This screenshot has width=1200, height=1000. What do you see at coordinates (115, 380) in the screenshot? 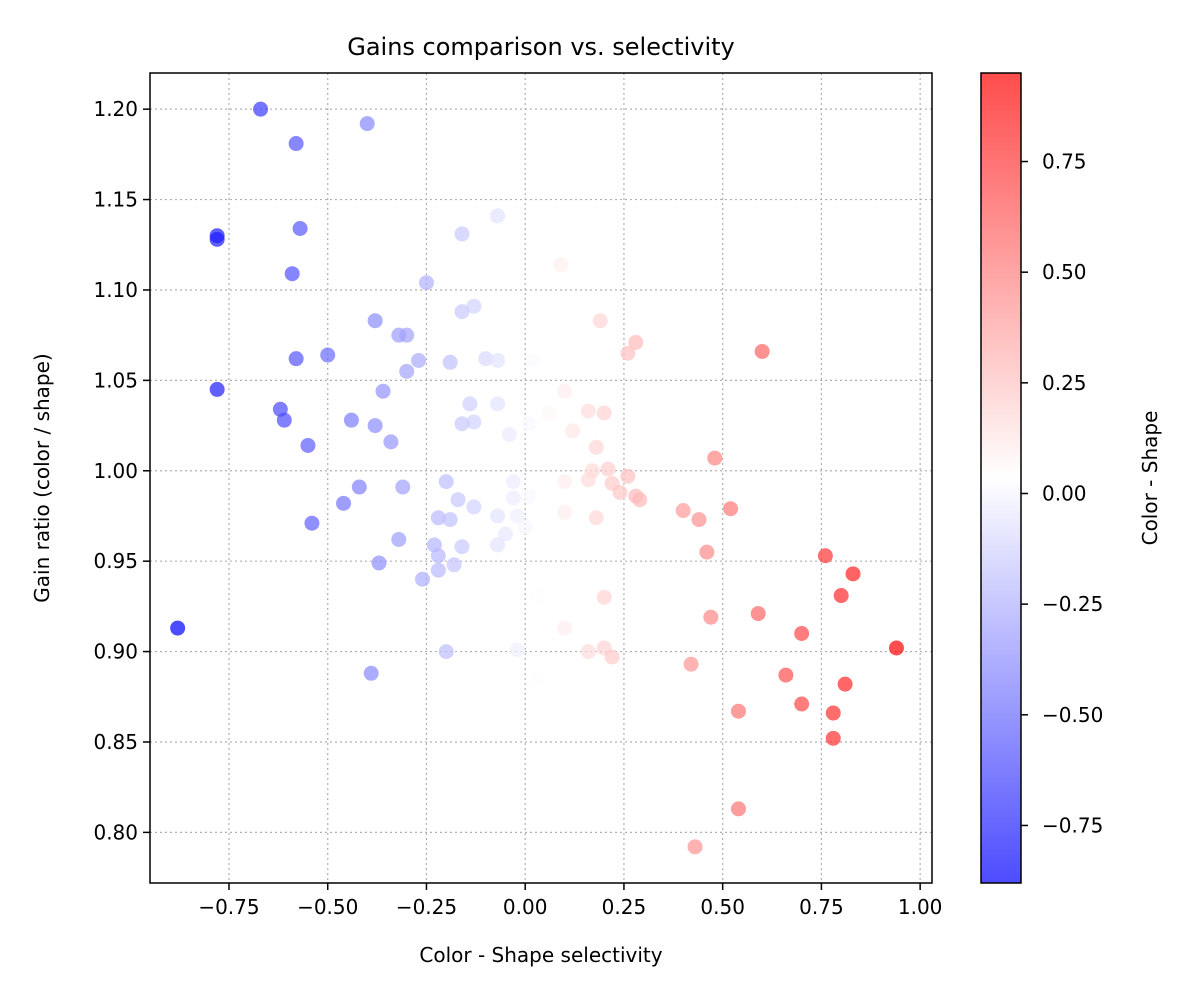
I see `y-tick-label: 1.05` at bounding box center [115, 380].